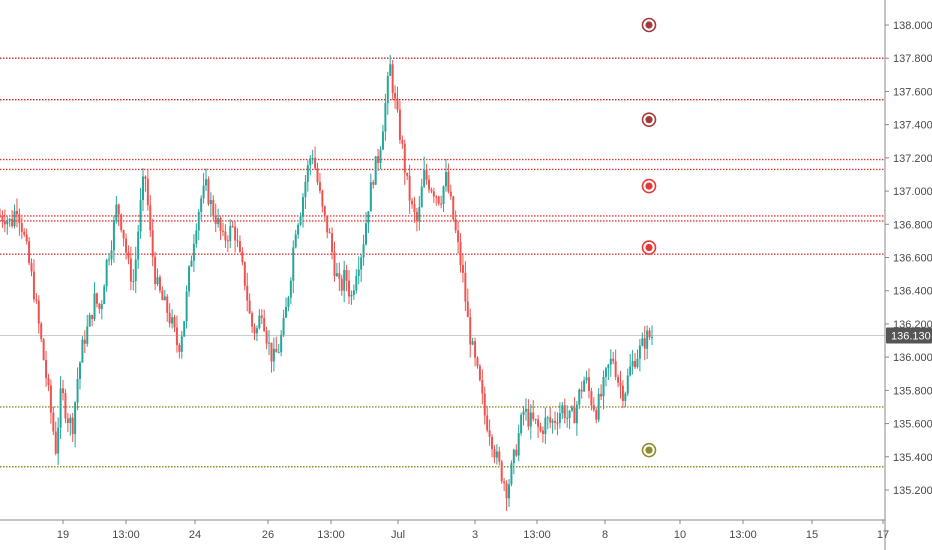  What do you see at coordinates (912, 425) in the screenshot?
I see `price-tick-label: 135.600` at bounding box center [912, 425].